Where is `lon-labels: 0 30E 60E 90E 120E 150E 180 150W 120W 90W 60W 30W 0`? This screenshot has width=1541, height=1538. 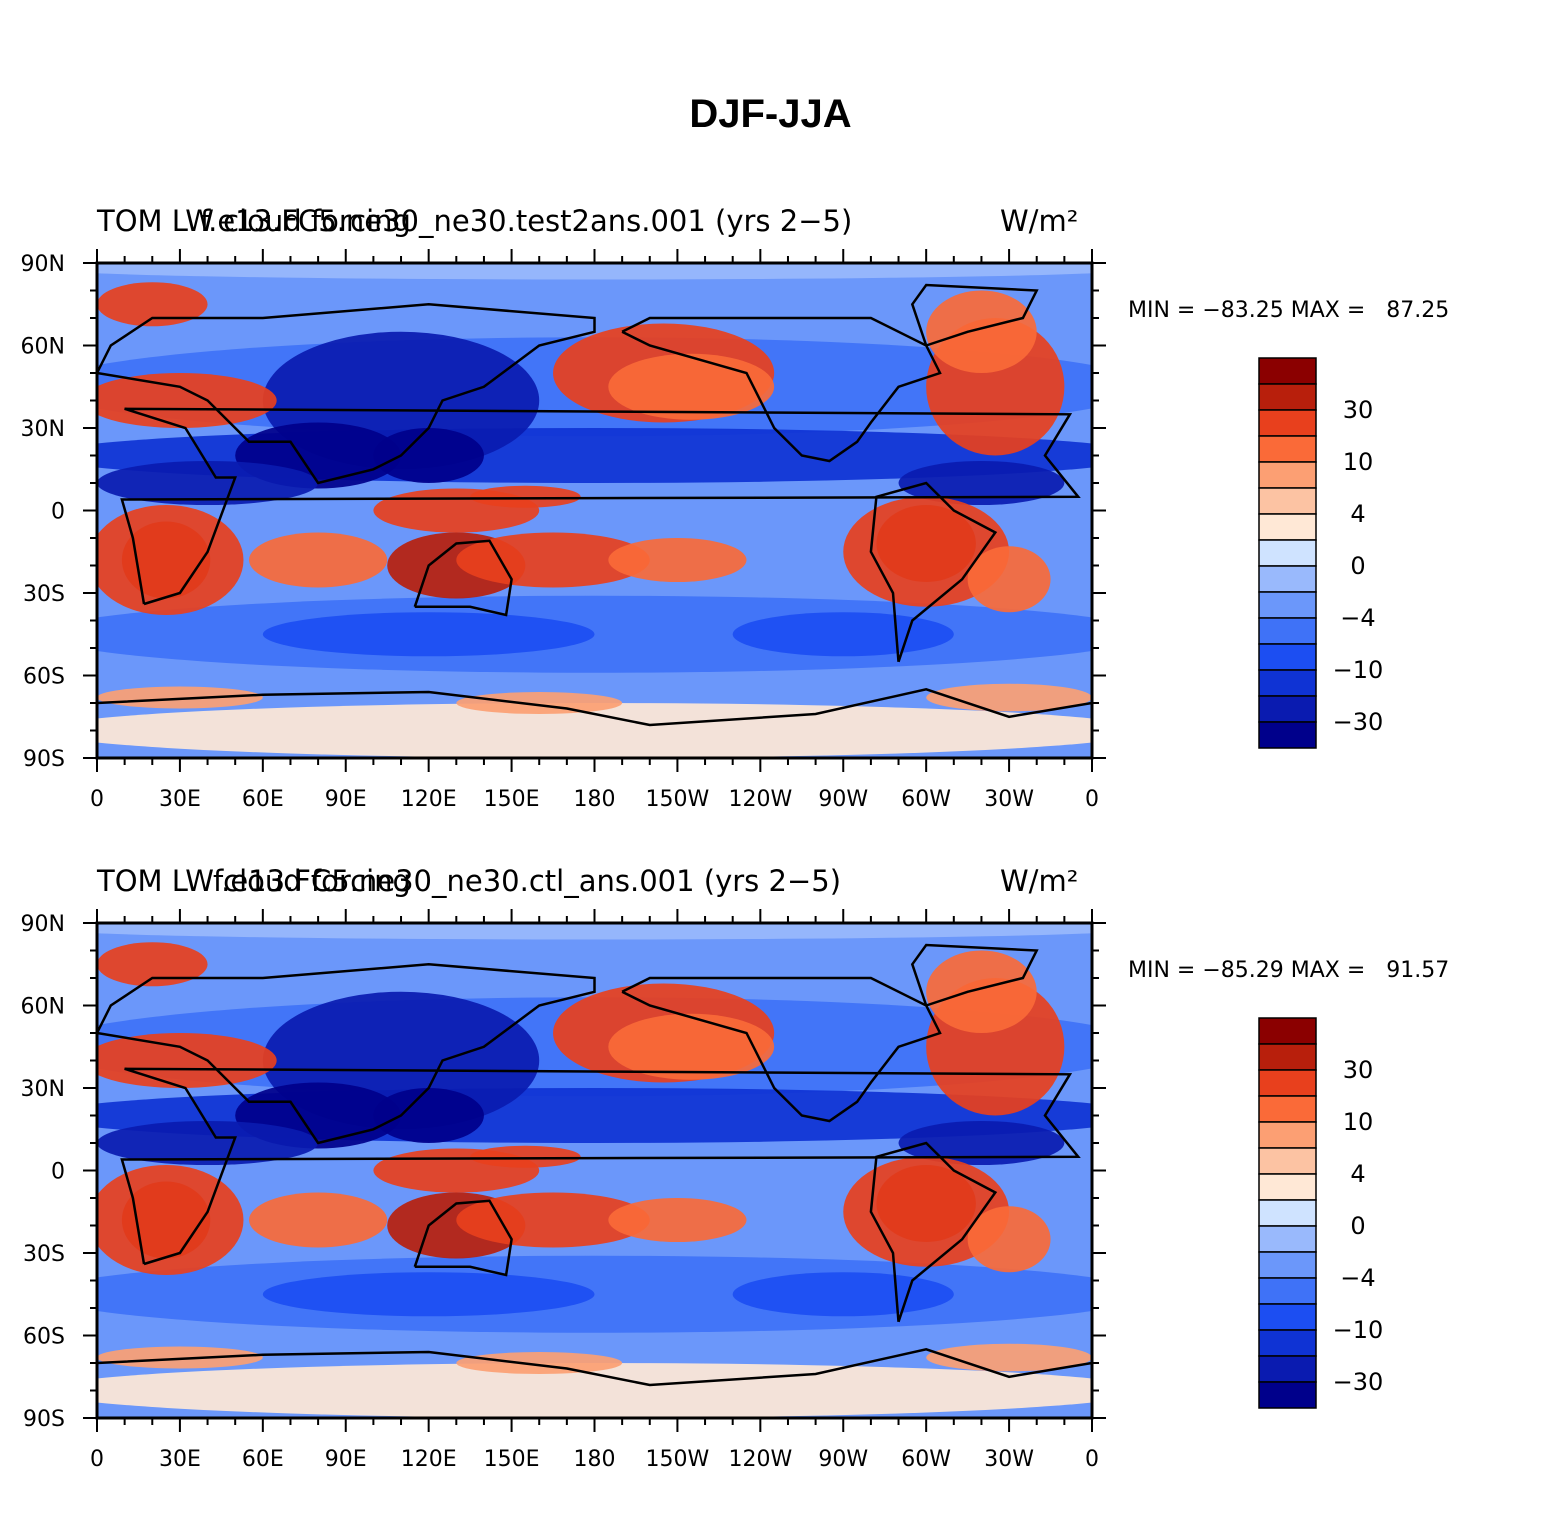 lon-labels: 0 30E 60E 90E 120E 150E 180 150W 120W 90W 60W 30W 0 is located at coordinates (594, 799).